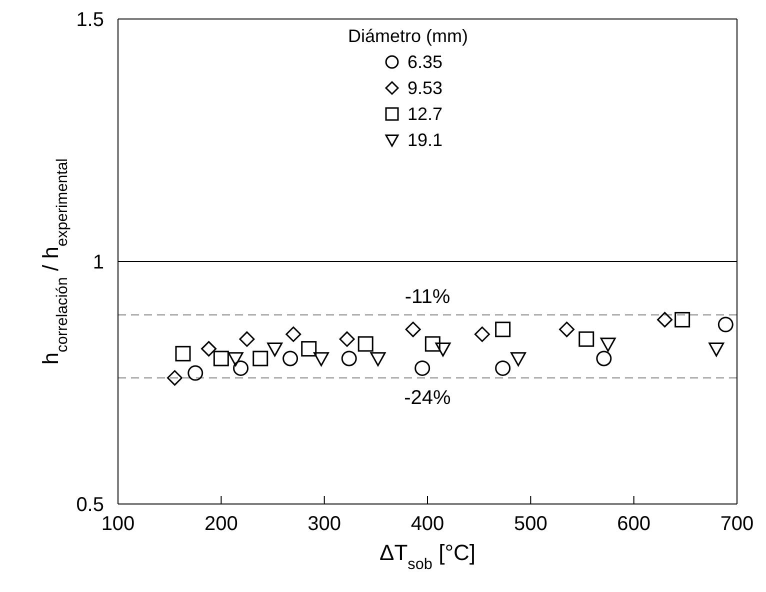 Image resolution: width=766 pixels, height=592 pixels. I want to click on y-tick-label: 1.5, so click(90, 20).